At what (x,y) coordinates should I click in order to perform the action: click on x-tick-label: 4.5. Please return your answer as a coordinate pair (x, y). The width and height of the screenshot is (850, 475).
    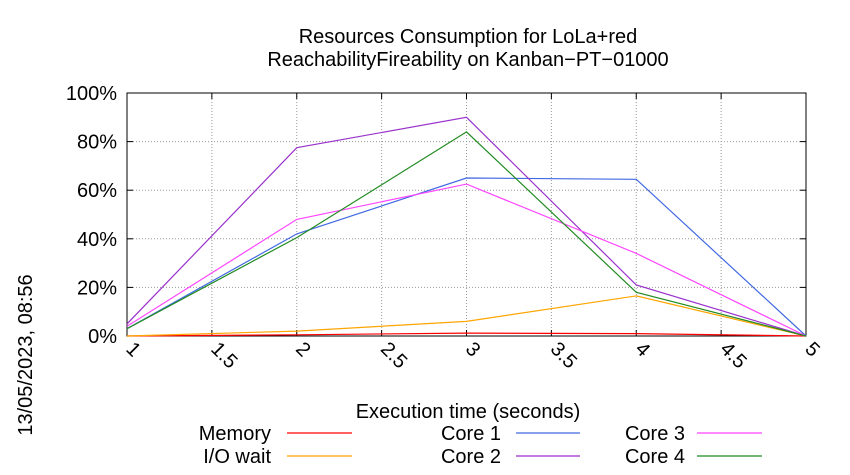
    Looking at the image, I should click on (733, 355).